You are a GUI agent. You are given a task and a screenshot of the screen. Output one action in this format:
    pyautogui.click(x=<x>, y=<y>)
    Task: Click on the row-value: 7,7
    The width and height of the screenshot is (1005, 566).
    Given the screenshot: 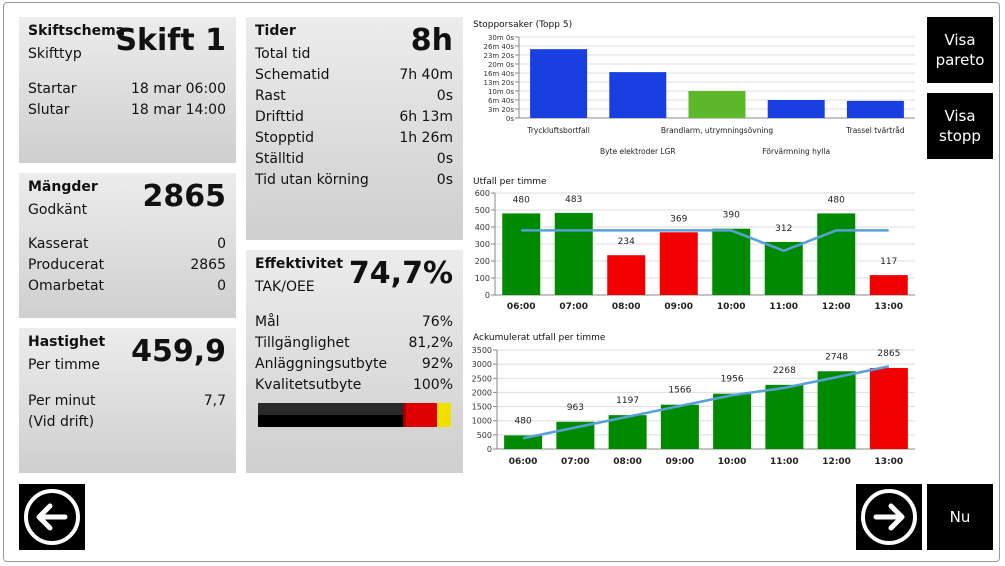 What is the action you would take?
    pyautogui.click(x=214, y=401)
    